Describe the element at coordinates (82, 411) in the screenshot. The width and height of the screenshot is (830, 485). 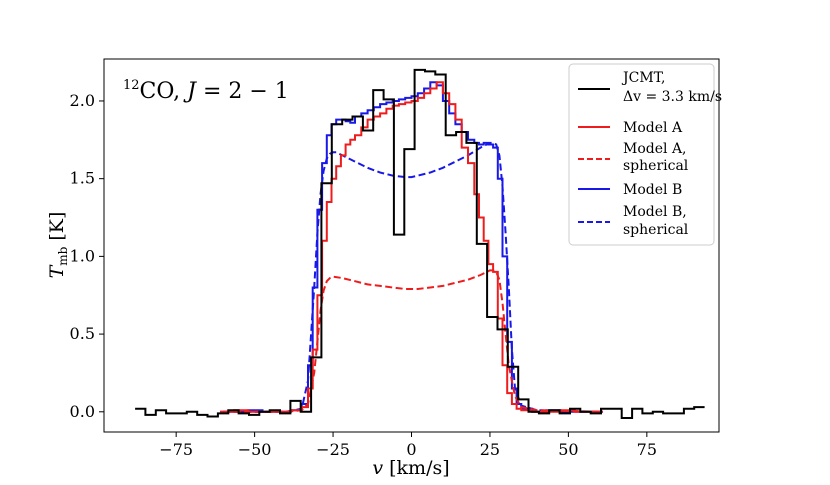
I see `y-tick-label: 0.0` at that location.